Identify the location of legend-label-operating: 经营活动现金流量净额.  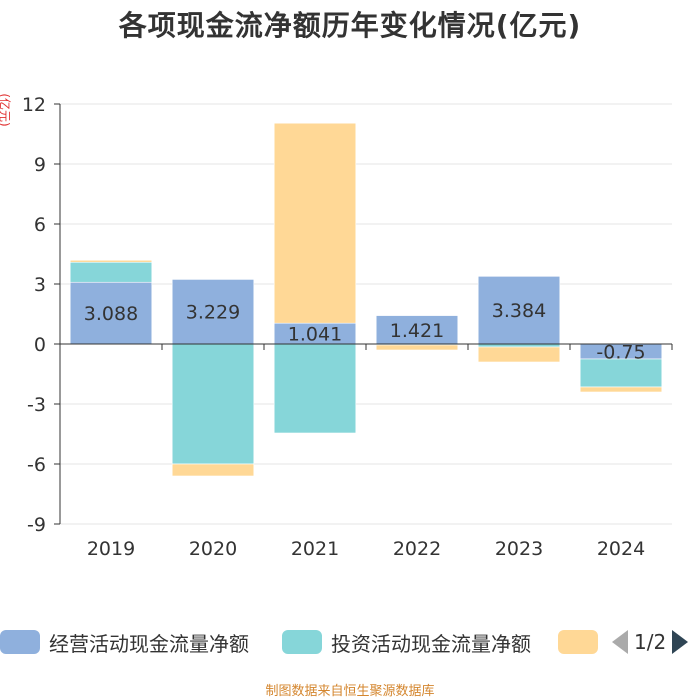
(149, 643).